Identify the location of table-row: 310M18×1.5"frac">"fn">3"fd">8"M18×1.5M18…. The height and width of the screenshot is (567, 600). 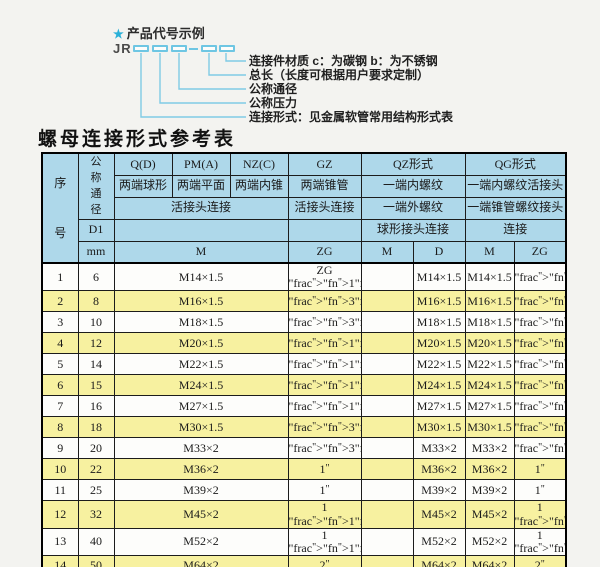
(304, 322).